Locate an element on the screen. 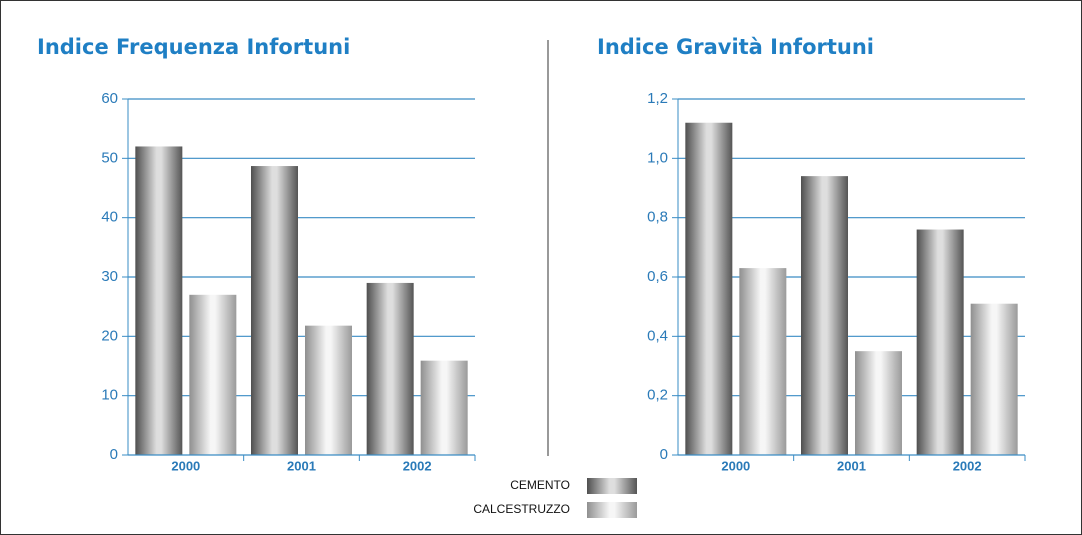 The image size is (1082, 535). y-tick-label: 0,6 is located at coordinates (657, 276).